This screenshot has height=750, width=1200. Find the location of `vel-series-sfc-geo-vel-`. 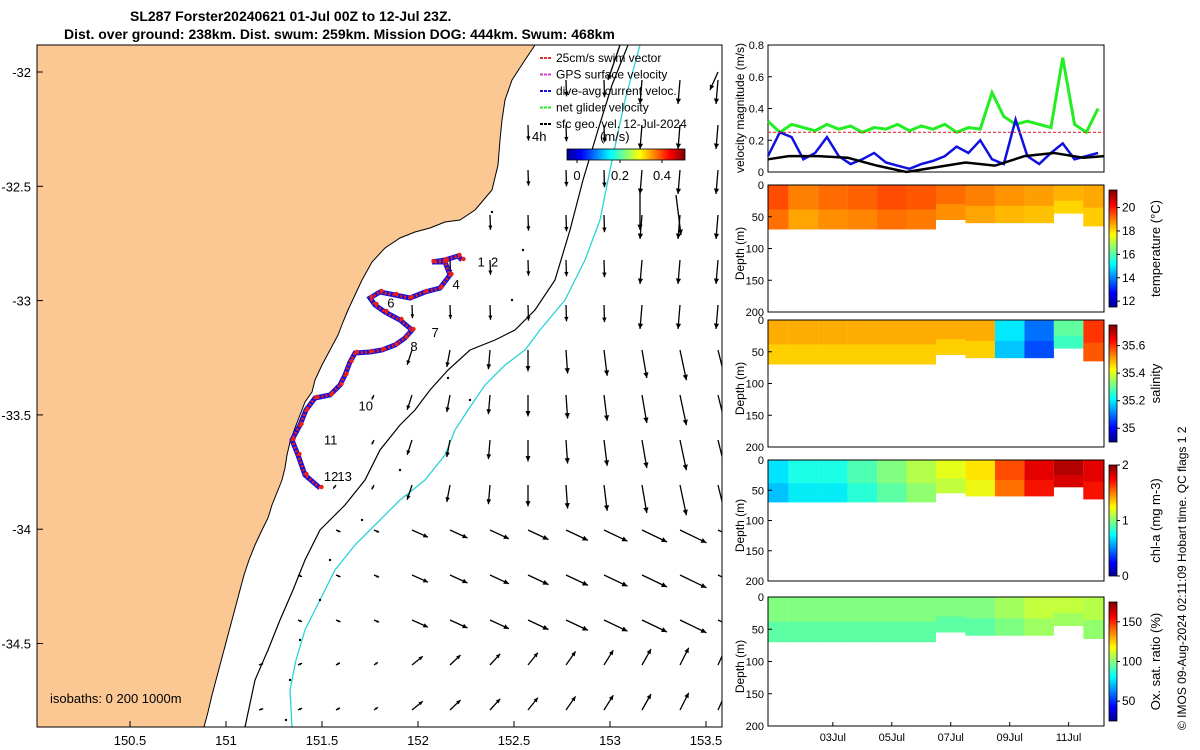

vel-series-sfc-geo-vel- is located at coordinates (936, 162).